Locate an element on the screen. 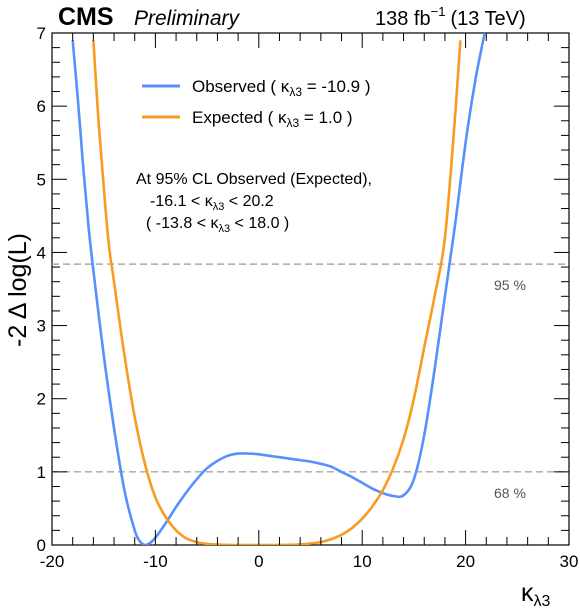 The height and width of the screenshot is (608, 580). experiment-label: CMS is located at coordinates (86, 17).